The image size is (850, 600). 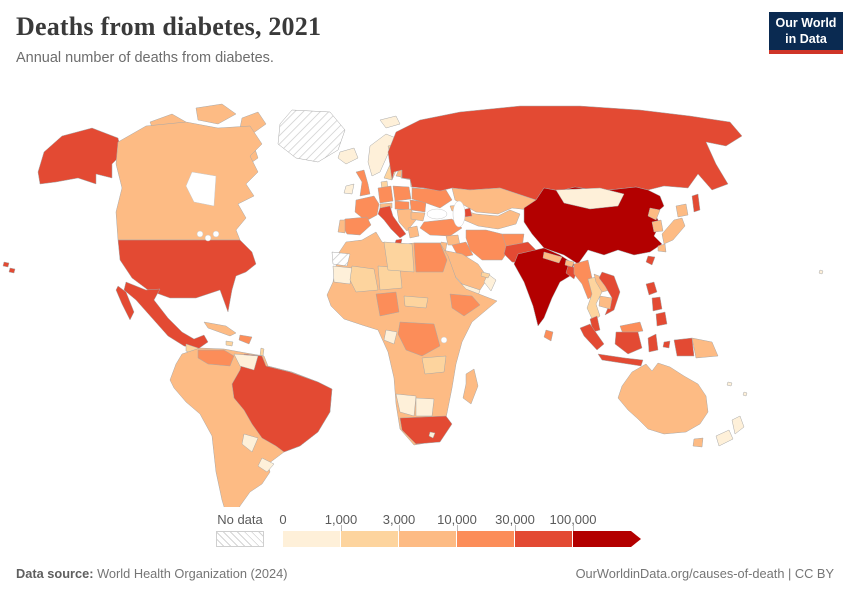 What do you see at coordinates (187, 276) in the screenshot?
I see `country-usa` at bounding box center [187, 276].